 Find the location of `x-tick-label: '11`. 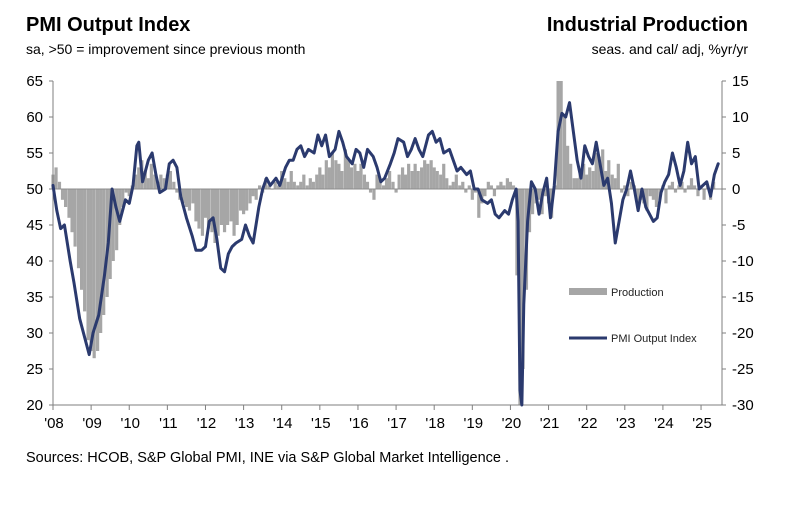

x-tick-label: '11 is located at coordinates (168, 423).